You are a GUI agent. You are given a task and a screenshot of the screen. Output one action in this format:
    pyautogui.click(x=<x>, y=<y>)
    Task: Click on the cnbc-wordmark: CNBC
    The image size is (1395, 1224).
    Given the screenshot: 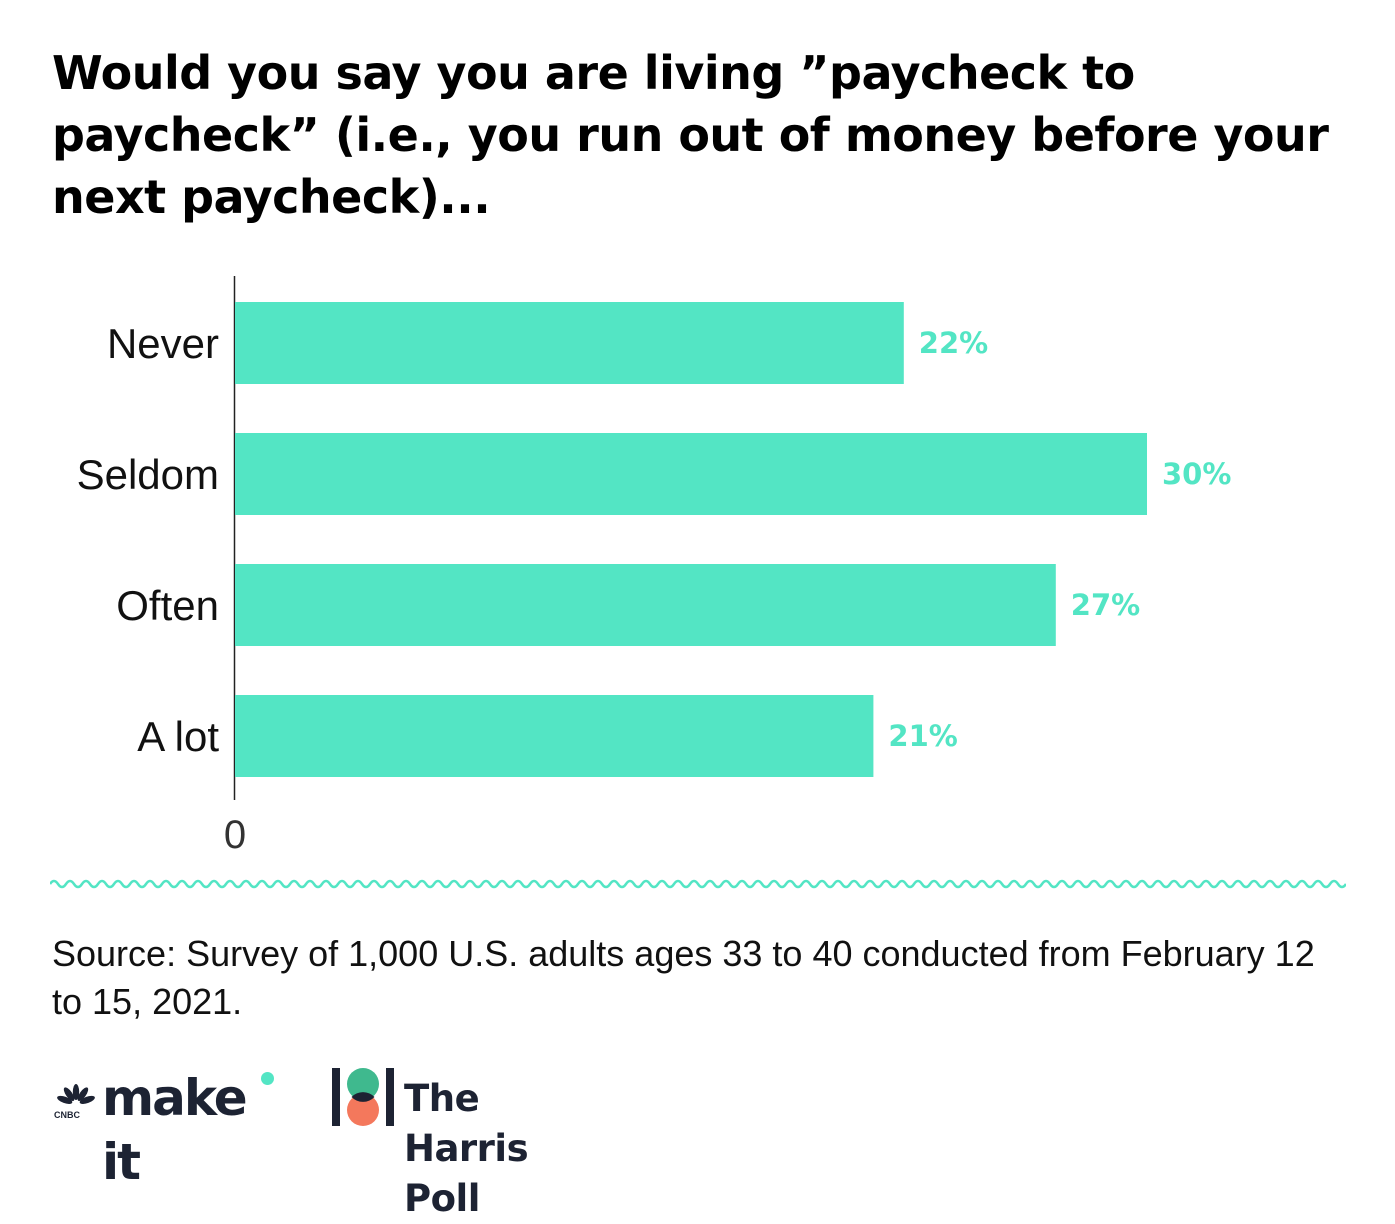 What is the action you would take?
    pyautogui.click(x=67, y=1115)
    